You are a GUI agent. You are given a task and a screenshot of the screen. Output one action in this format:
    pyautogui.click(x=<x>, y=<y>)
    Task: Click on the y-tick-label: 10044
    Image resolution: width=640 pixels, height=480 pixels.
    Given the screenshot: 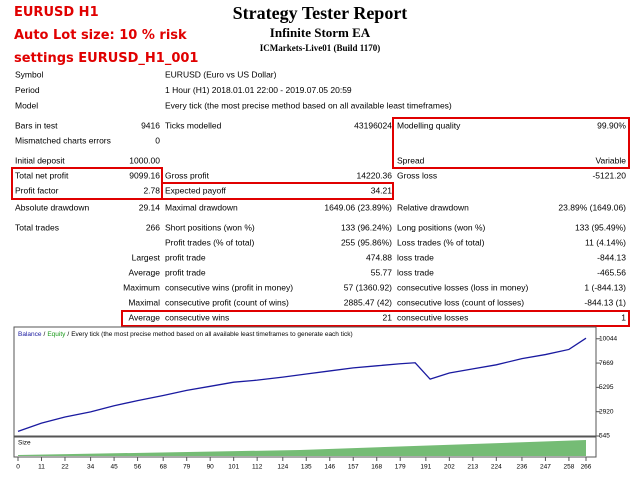 What is the action you would take?
    pyautogui.click(x=608, y=338)
    